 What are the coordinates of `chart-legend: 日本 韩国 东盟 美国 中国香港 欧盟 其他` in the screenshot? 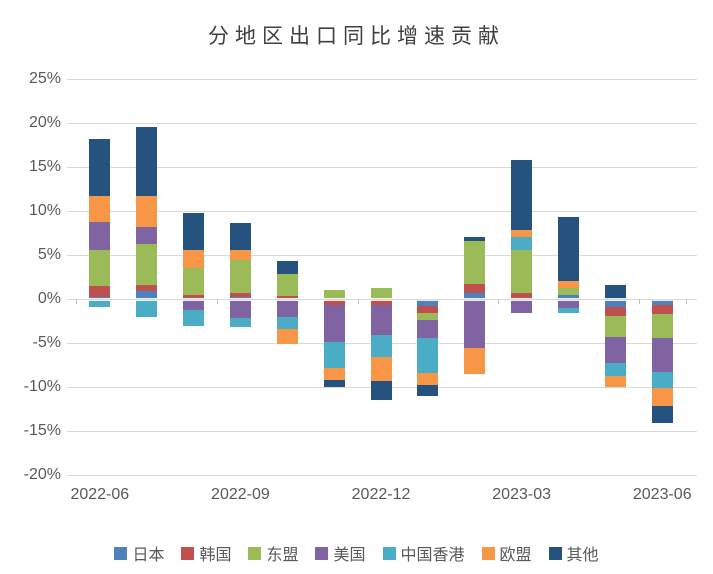 It's located at (356, 553).